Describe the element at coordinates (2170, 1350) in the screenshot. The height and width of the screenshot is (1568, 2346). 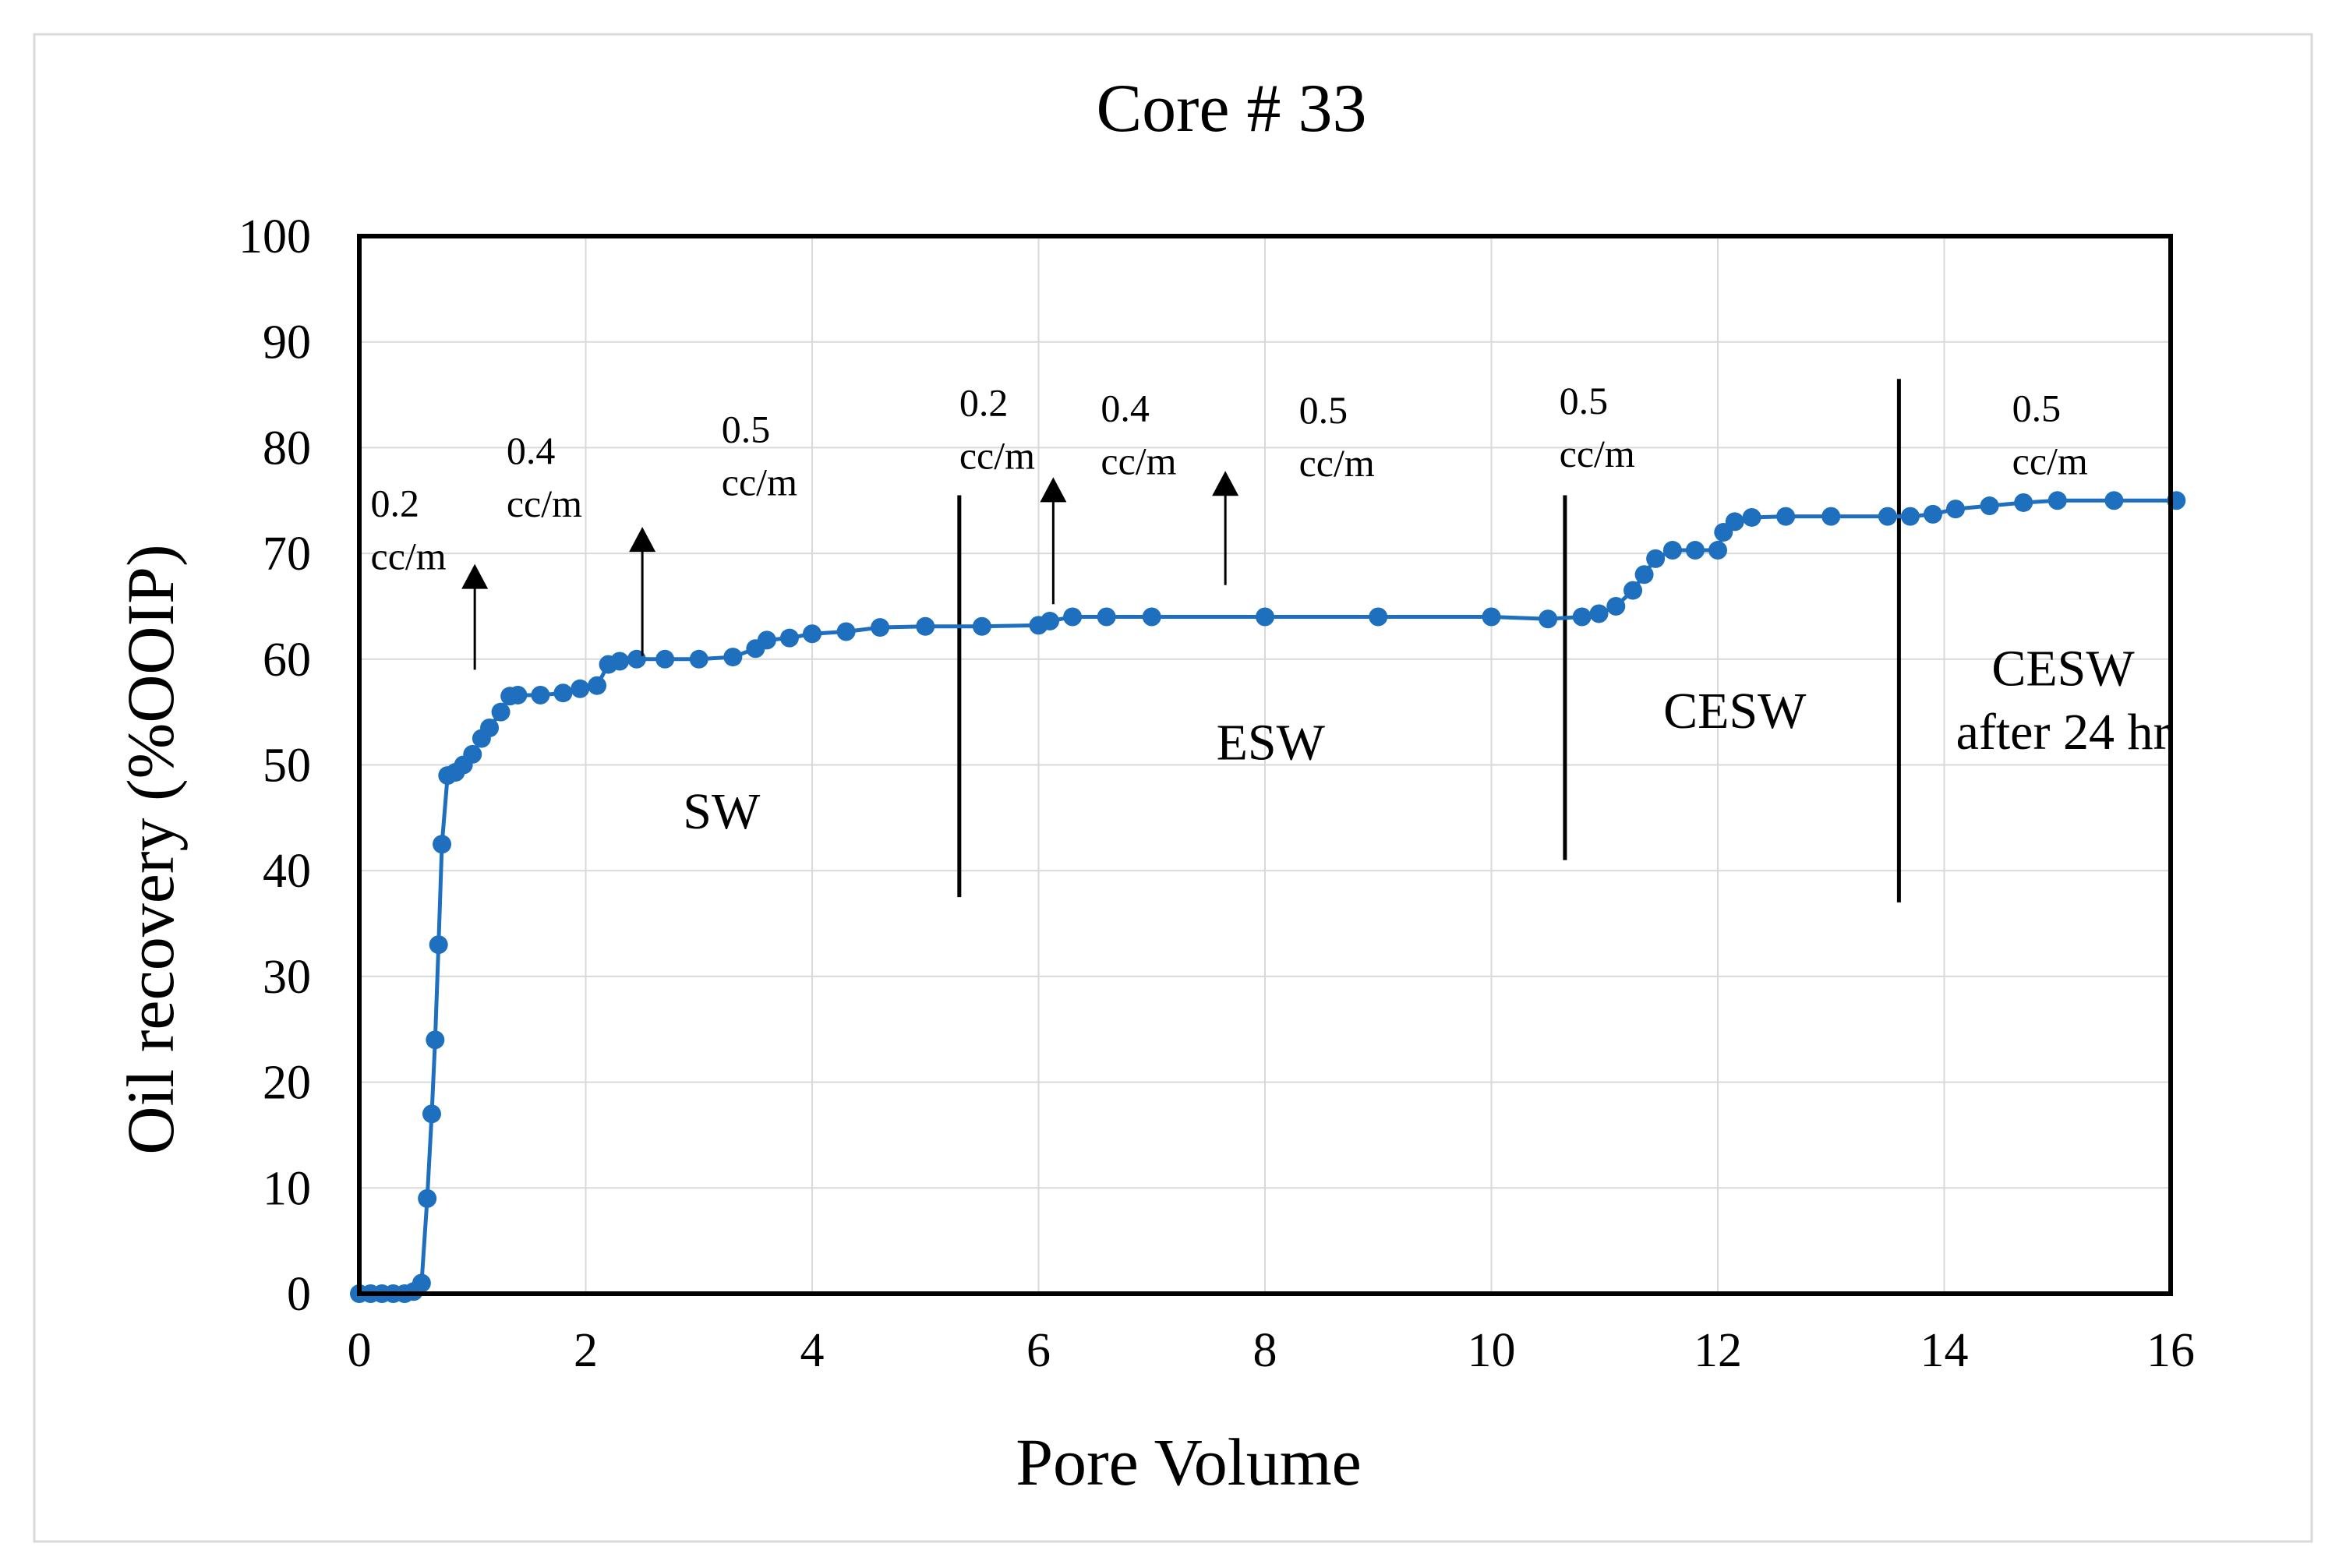
I see `x-tick-label: 16` at that location.